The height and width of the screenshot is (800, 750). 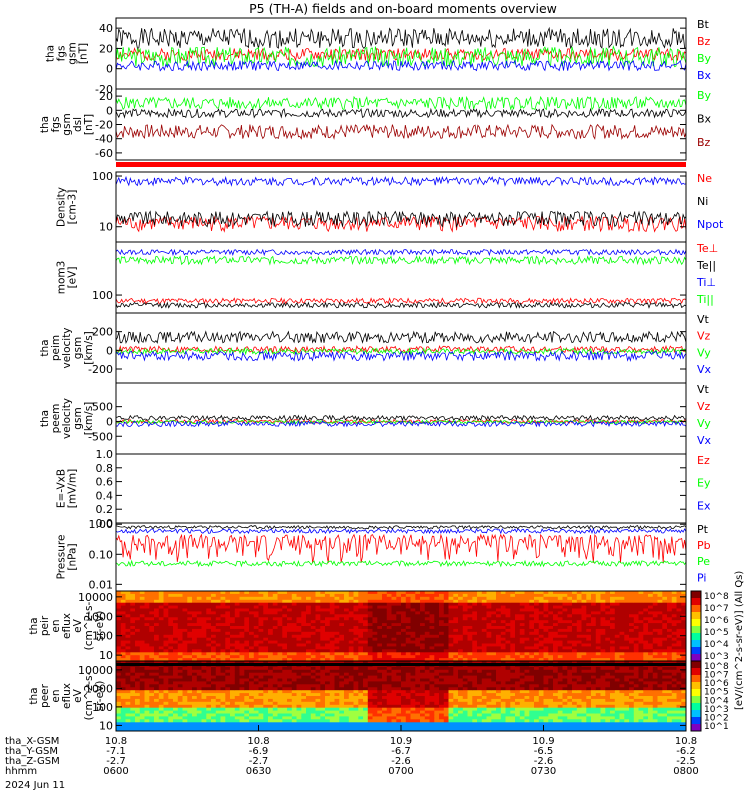 What do you see at coordinates (401, 356) in the screenshot?
I see `series-line-Vx` at bounding box center [401, 356].